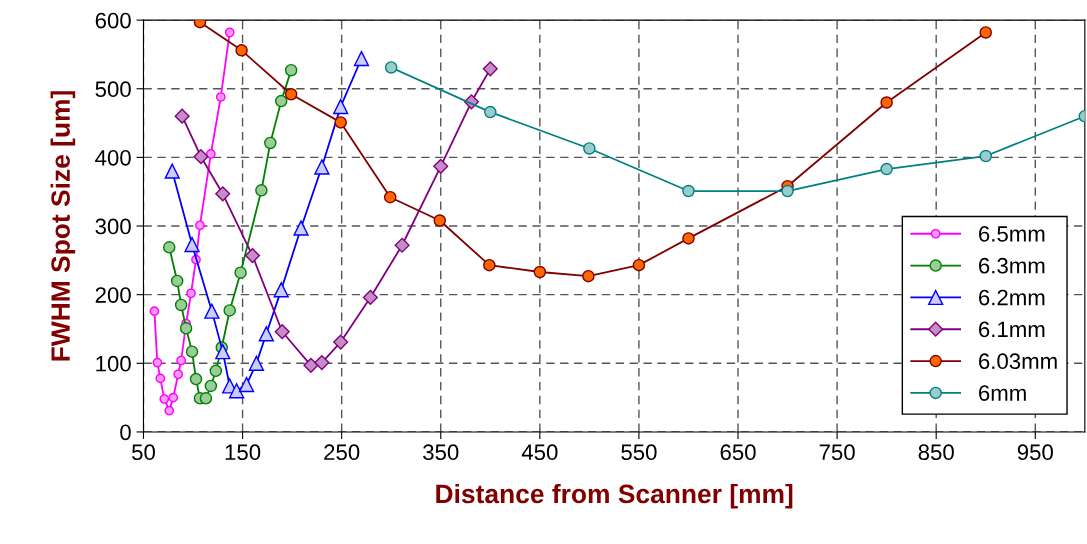  I want to click on y-tick-label: 300, so click(113, 226).